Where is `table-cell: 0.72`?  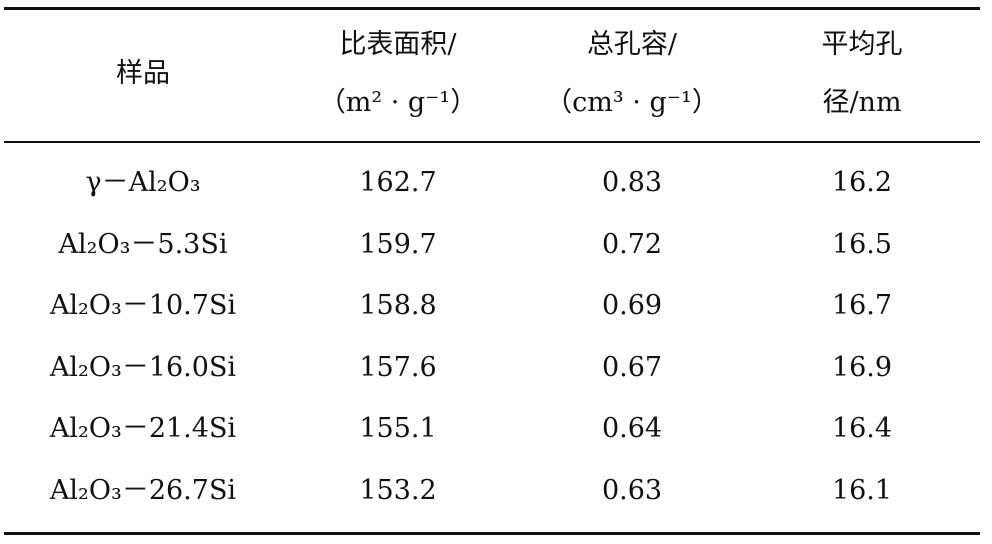 table-cell: 0.72 is located at coordinates (632, 244).